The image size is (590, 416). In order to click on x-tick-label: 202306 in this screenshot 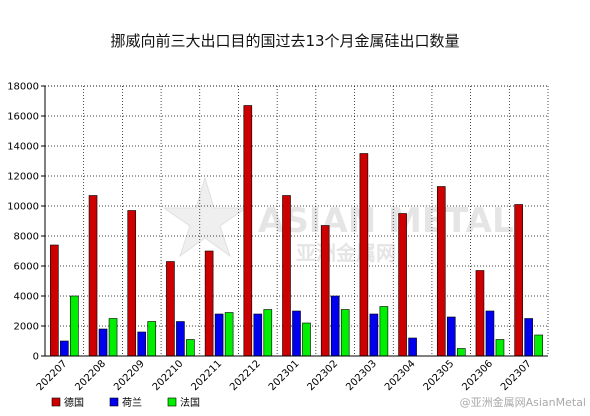, I will do `click(477, 375)`.